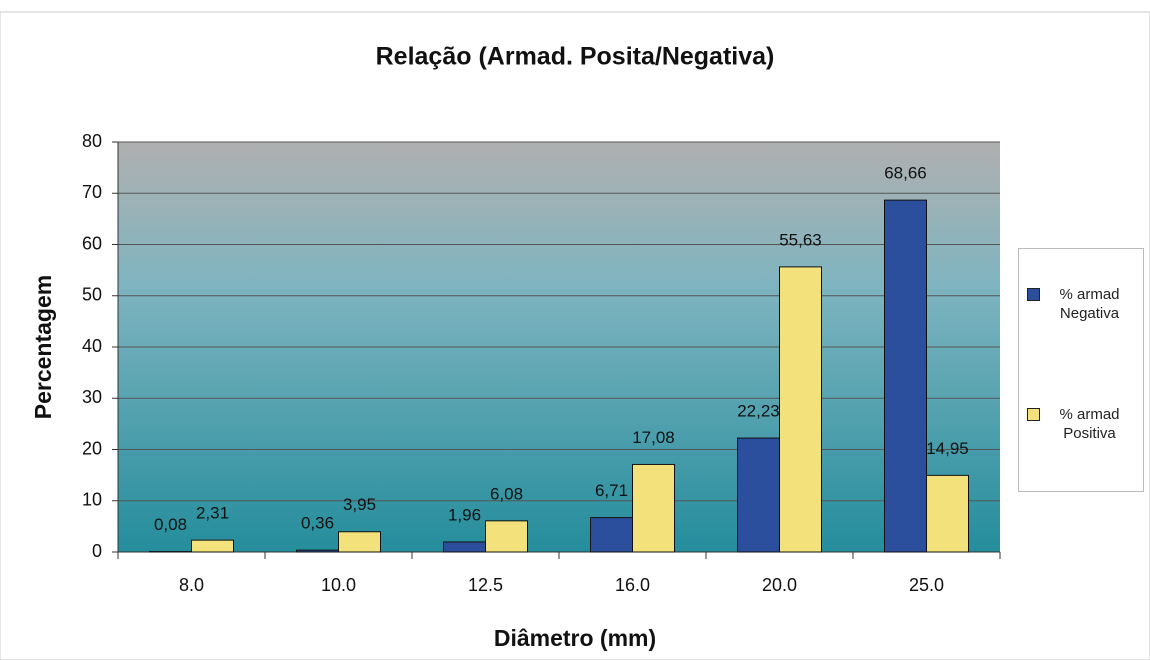  I want to click on y-tick-label: 40, so click(92, 346).